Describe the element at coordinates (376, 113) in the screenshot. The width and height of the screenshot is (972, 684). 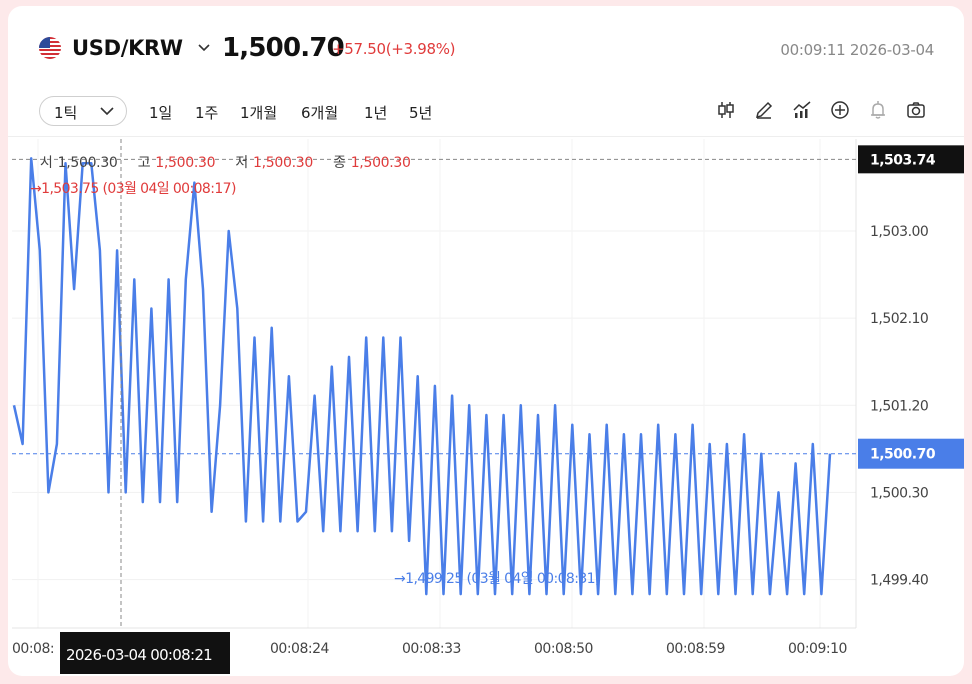
I see `range-1y: 1년` at that location.